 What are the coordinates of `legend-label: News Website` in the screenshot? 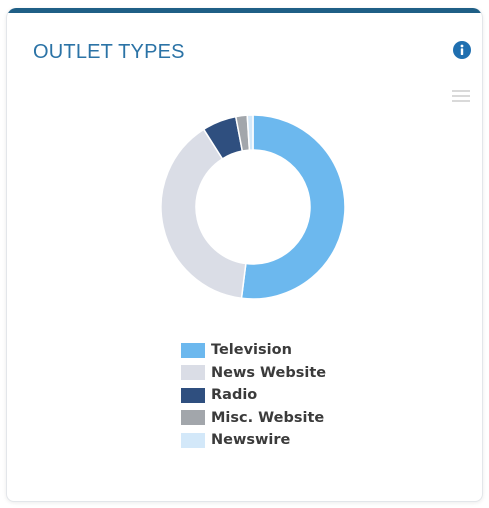 It's located at (269, 372).